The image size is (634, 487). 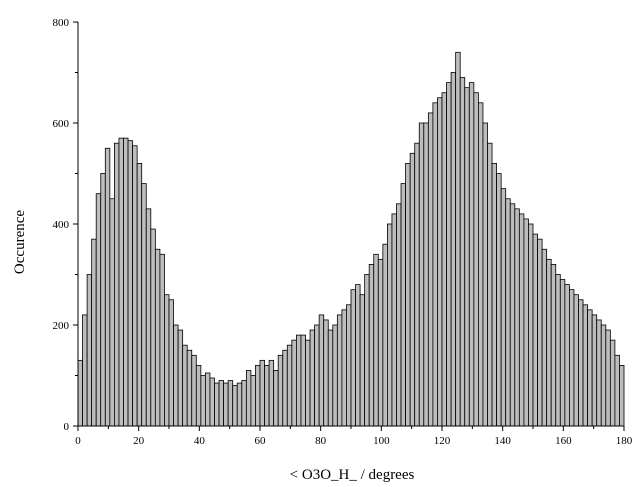 What do you see at coordinates (67, 427) in the screenshot?
I see `y-tick-label: 0` at bounding box center [67, 427].